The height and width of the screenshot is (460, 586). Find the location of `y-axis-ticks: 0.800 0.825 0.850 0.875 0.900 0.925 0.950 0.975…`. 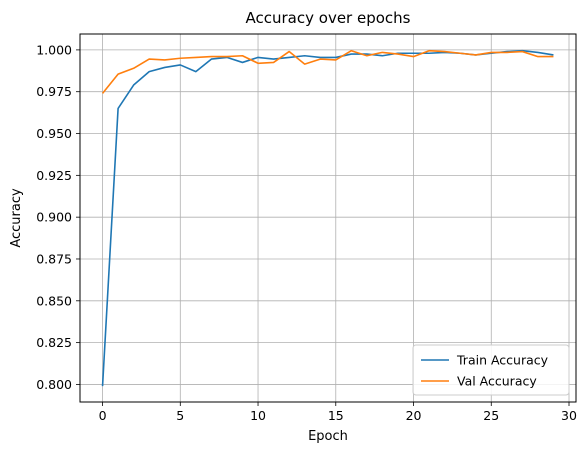

y-axis-ticks: 0.800 0.825 0.850 0.875 0.900 0.925 0.950 0.975… is located at coordinates (58, 217).